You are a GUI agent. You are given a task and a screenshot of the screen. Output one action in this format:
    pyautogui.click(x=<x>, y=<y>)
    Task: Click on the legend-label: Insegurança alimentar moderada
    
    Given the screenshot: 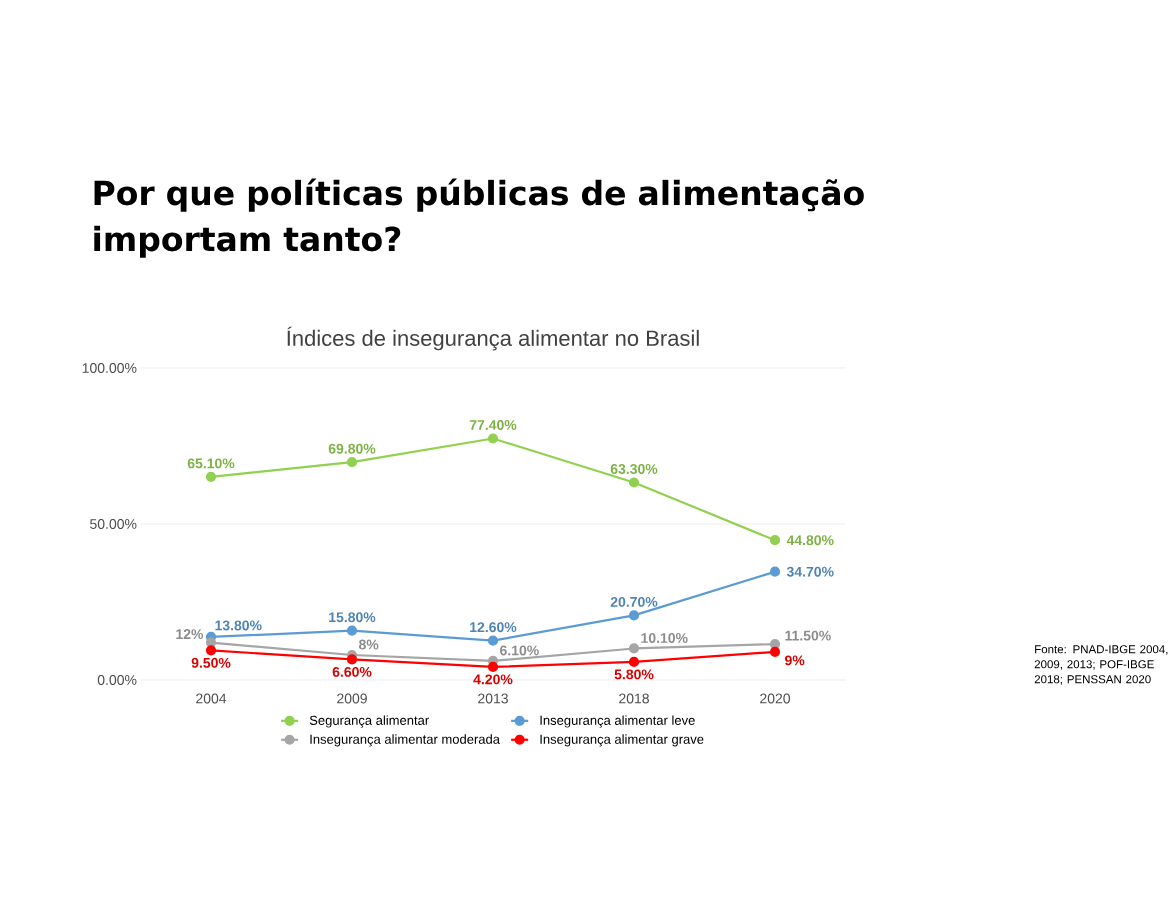 What is the action you would take?
    pyautogui.click(x=405, y=740)
    